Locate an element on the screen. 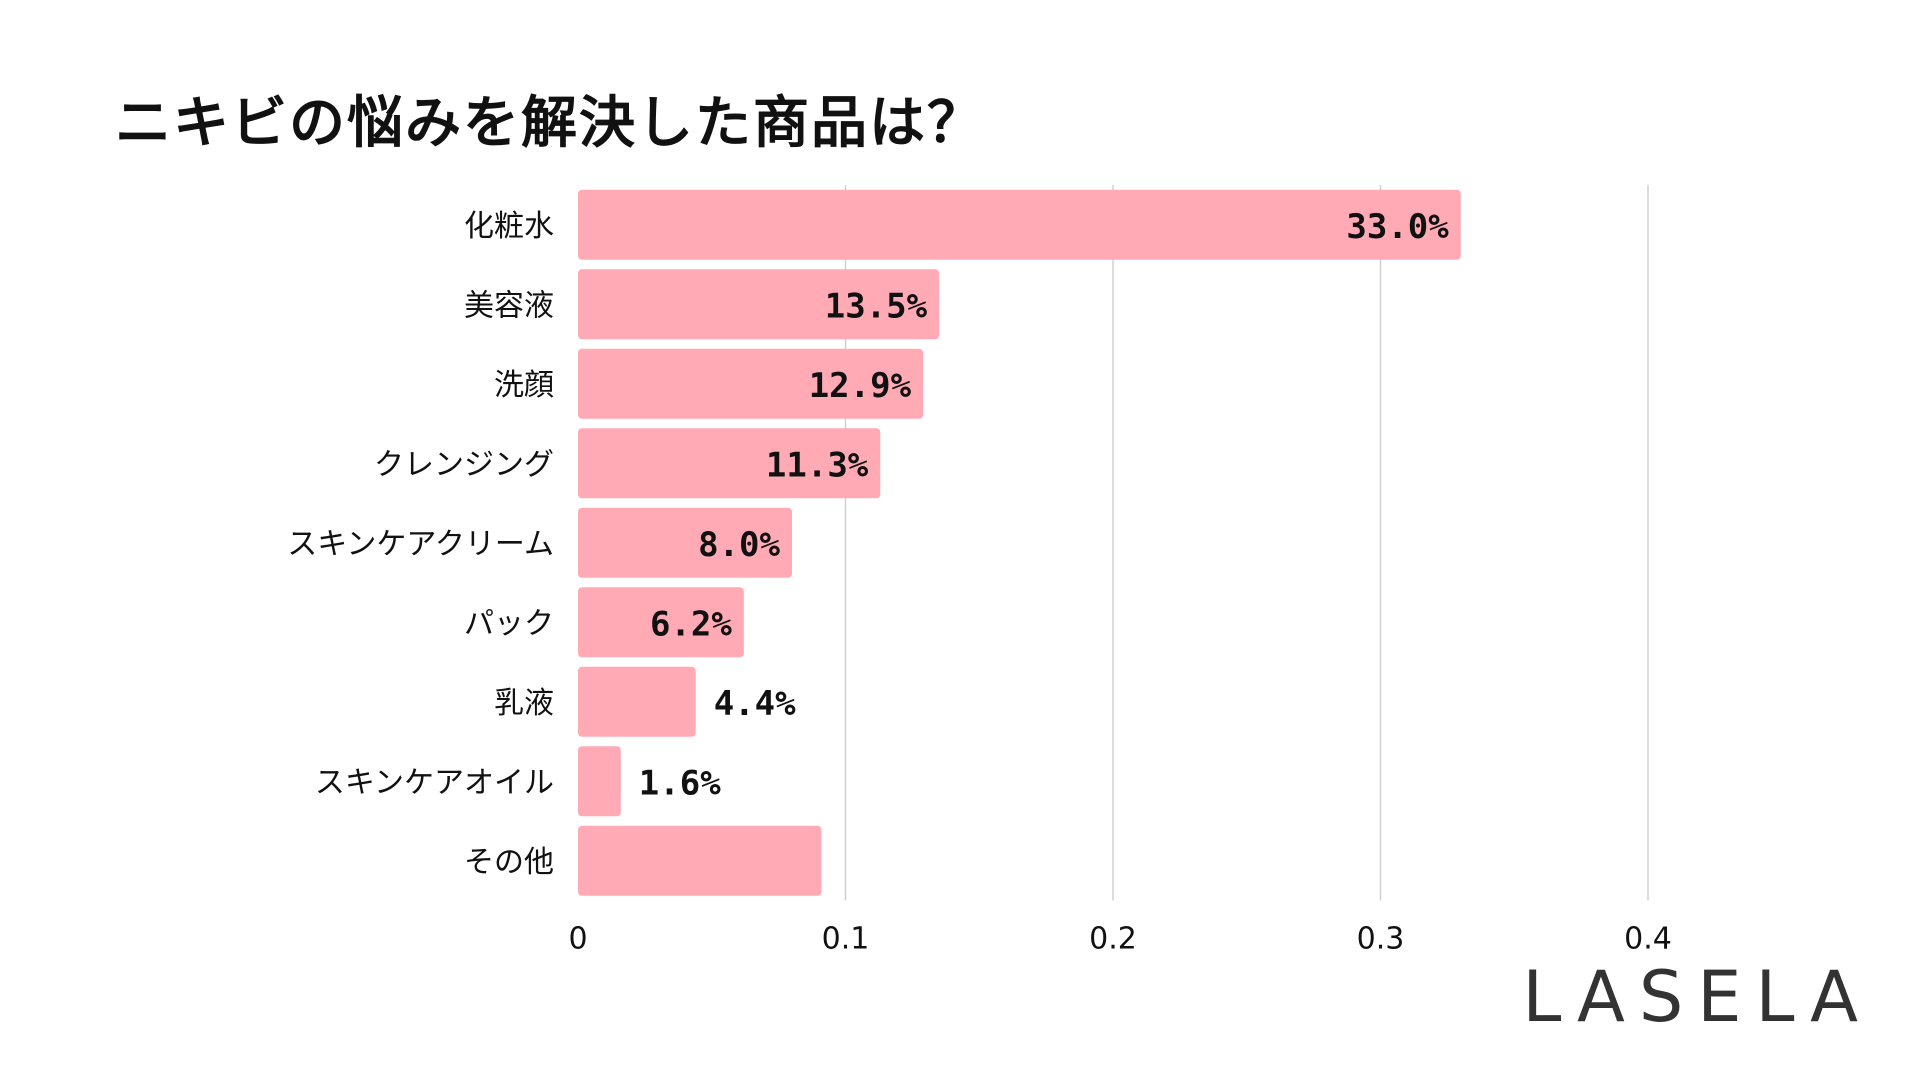 The width and height of the screenshot is (1920, 1080). data-label: 8.0% is located at coordinates (739, 545).